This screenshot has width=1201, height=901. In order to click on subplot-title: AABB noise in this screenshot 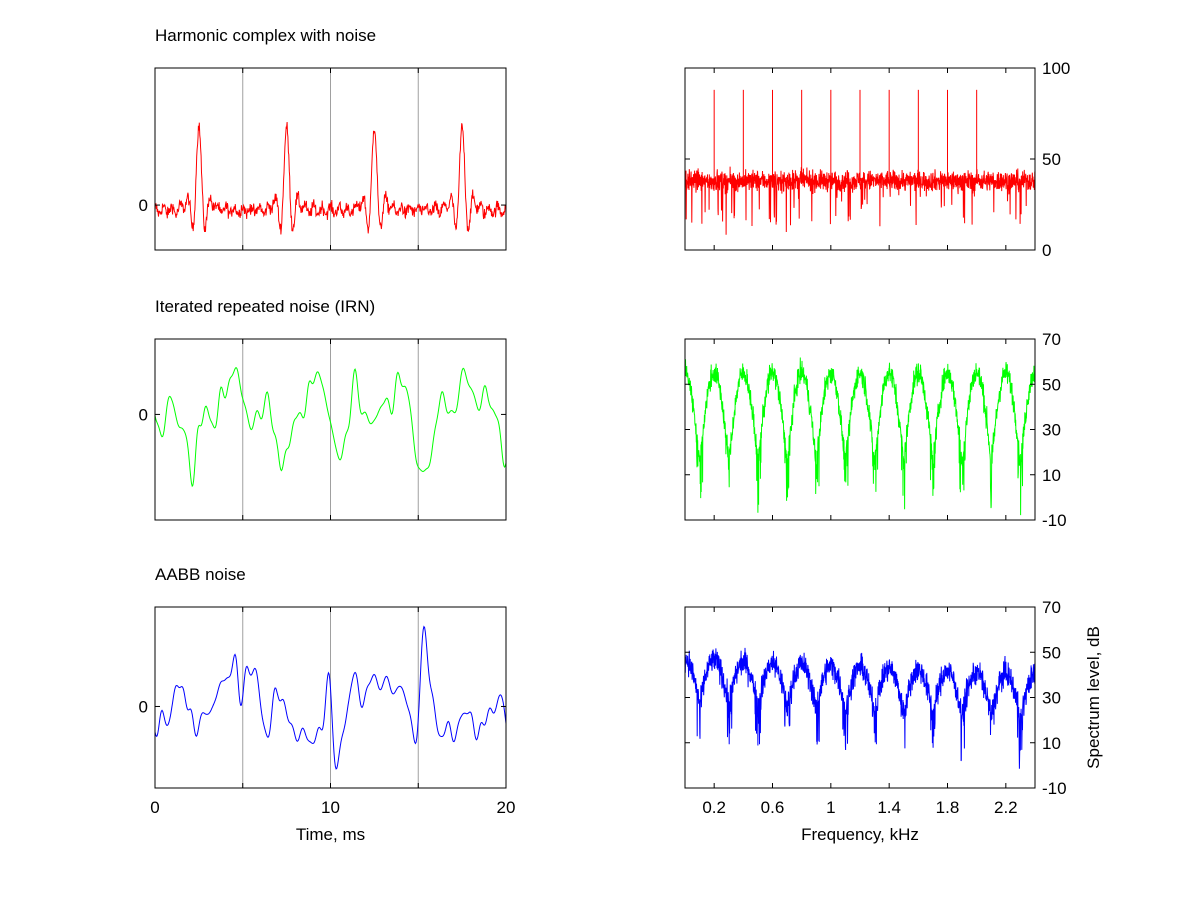, I will do `click(200, 574)`.